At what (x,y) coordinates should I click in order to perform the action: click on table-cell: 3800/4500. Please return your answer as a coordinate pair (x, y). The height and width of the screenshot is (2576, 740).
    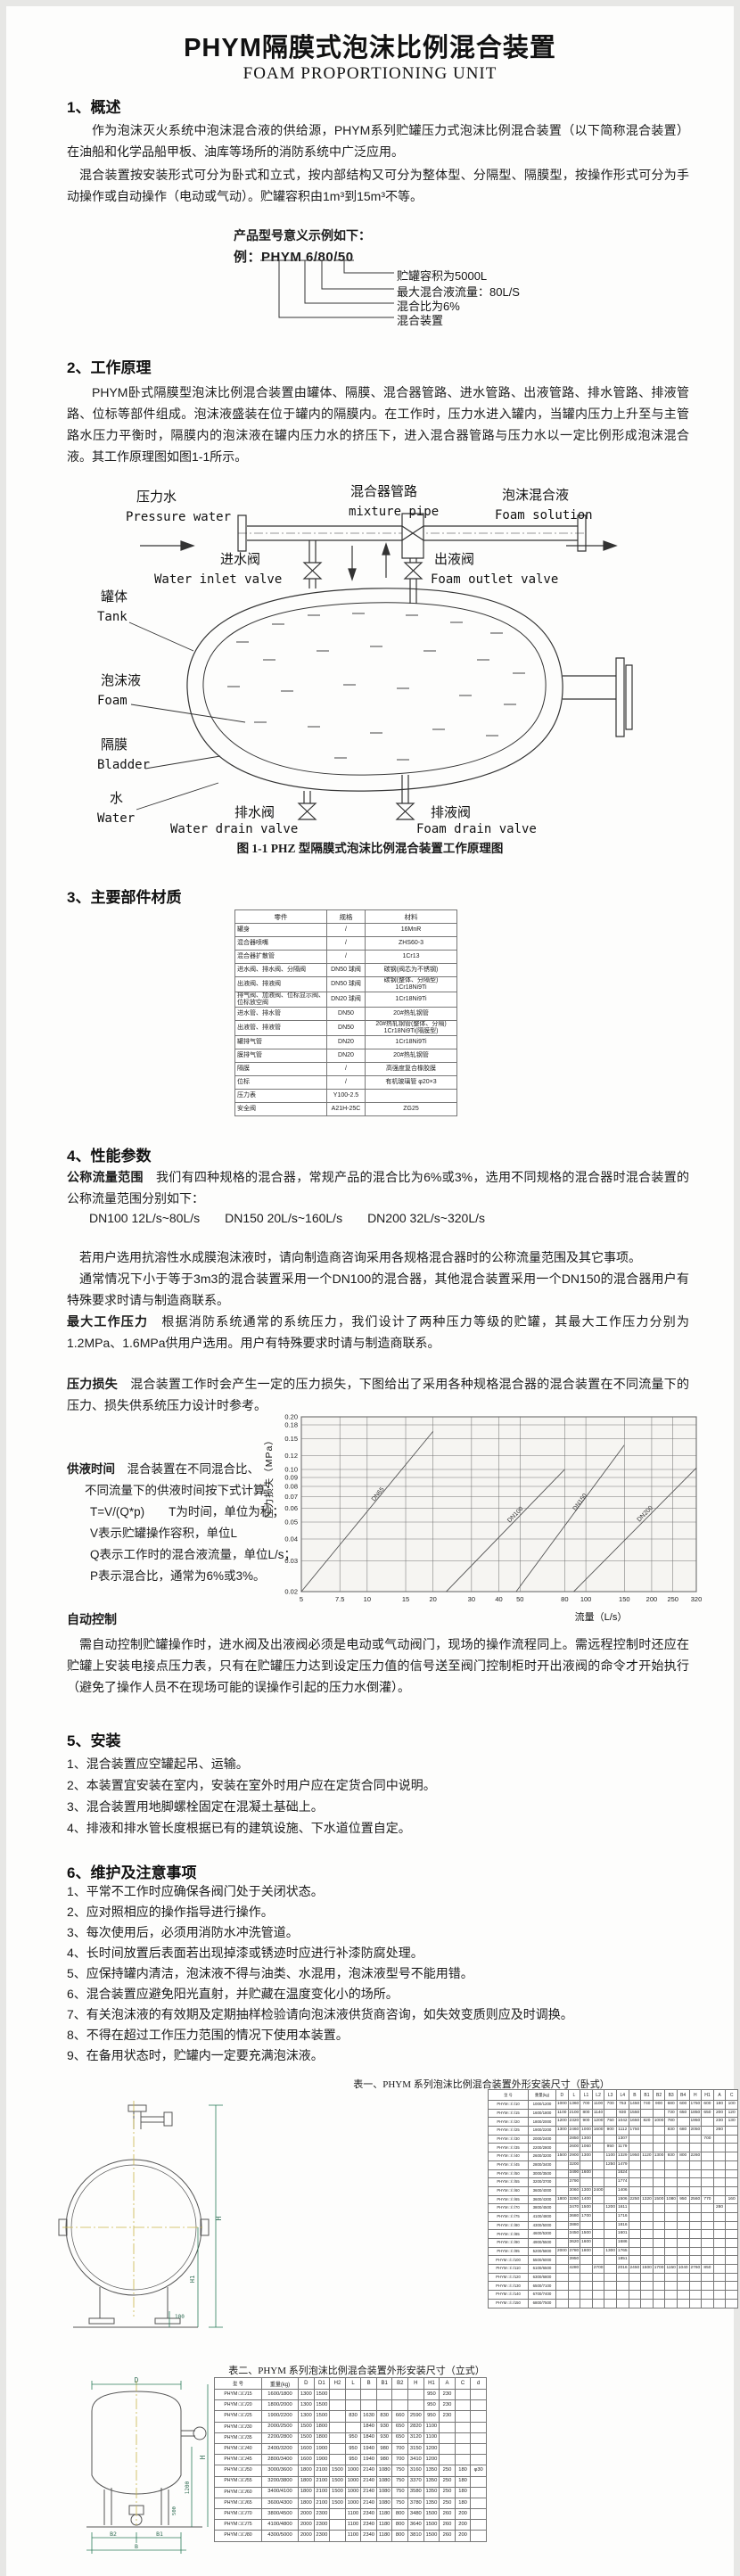
    Looking at the image, I should click on (542, 2208).